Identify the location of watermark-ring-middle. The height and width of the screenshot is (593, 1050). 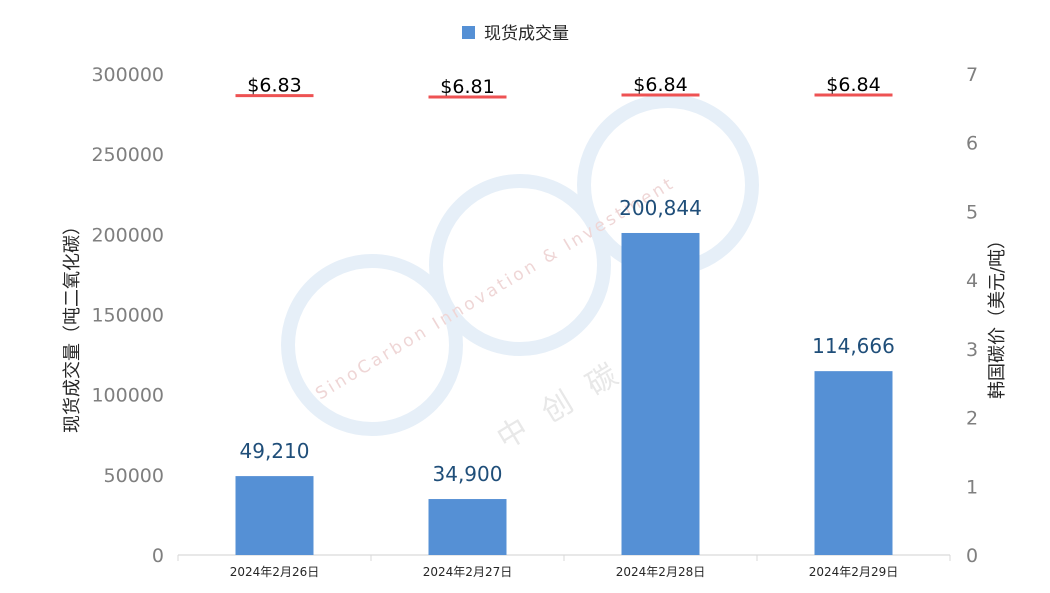
(520, 265).